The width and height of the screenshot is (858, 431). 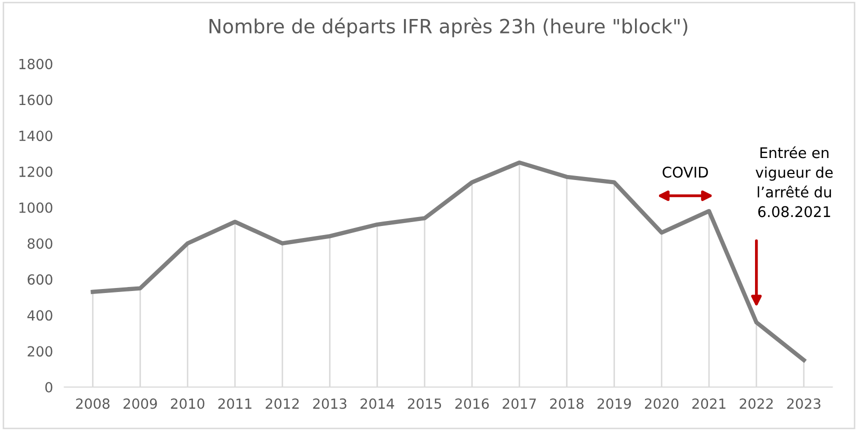 I want to click on x-tick-label: 2014, so click(x=377, y=403).